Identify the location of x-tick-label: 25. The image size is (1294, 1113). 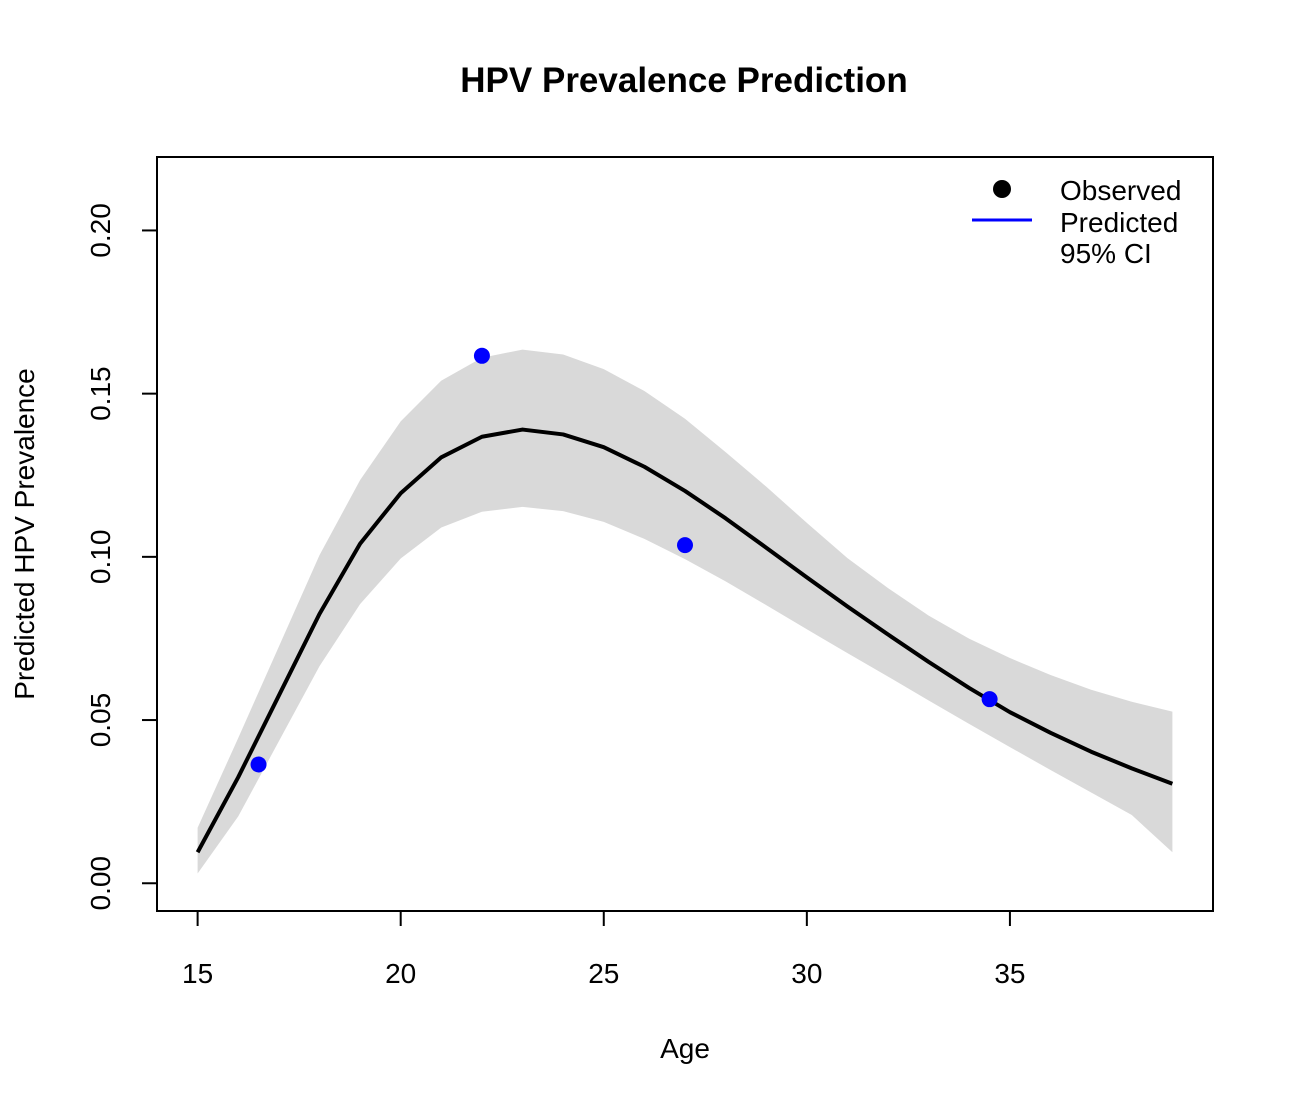
(603, 973).